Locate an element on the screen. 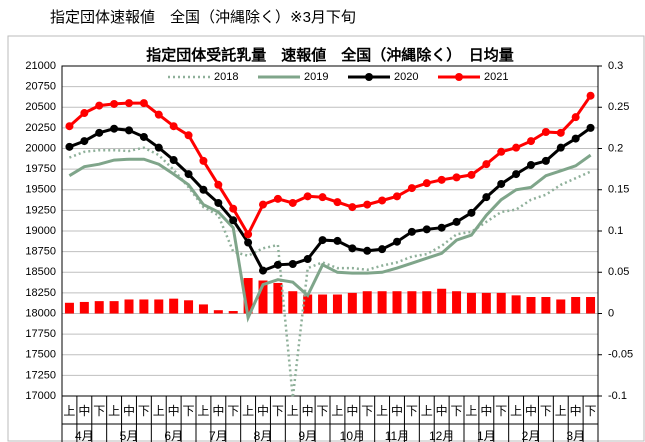  y2-tick-label: 0.1 is located at coordinates (615, 231).